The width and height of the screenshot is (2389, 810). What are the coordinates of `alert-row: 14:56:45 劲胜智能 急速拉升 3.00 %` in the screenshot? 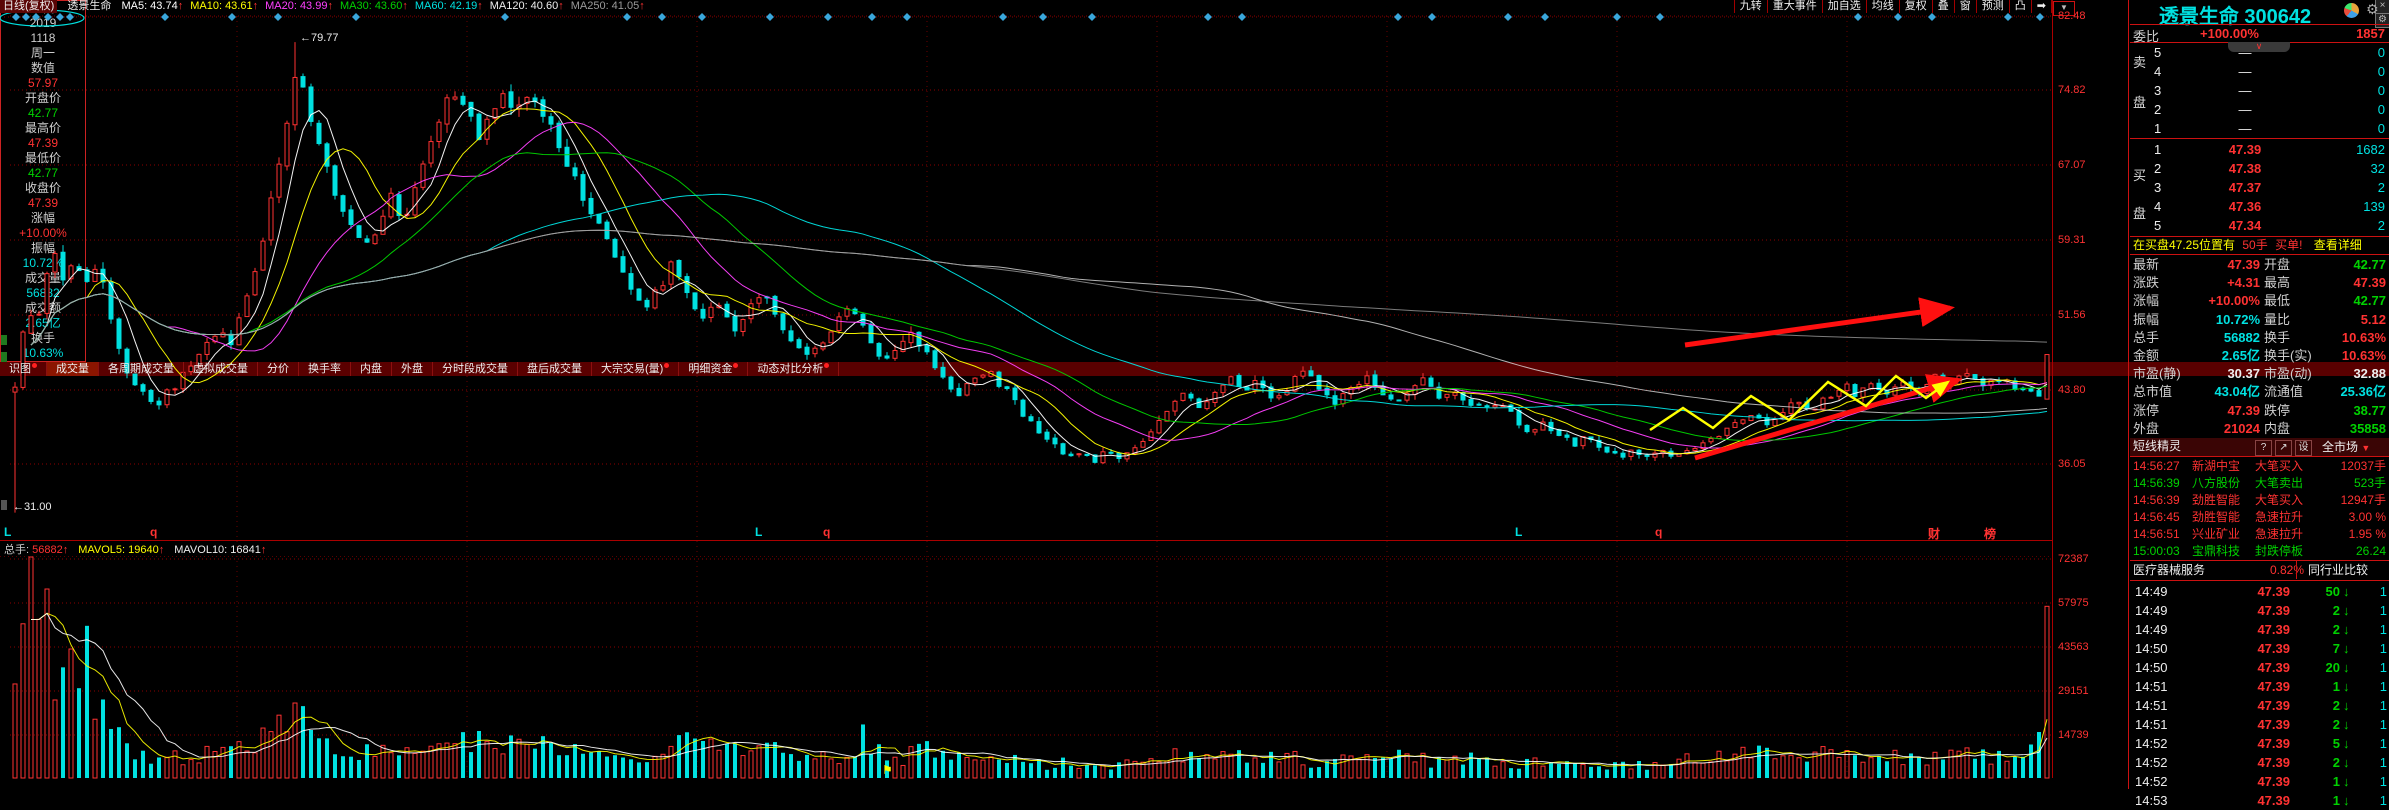 It's located at (2259, 517).